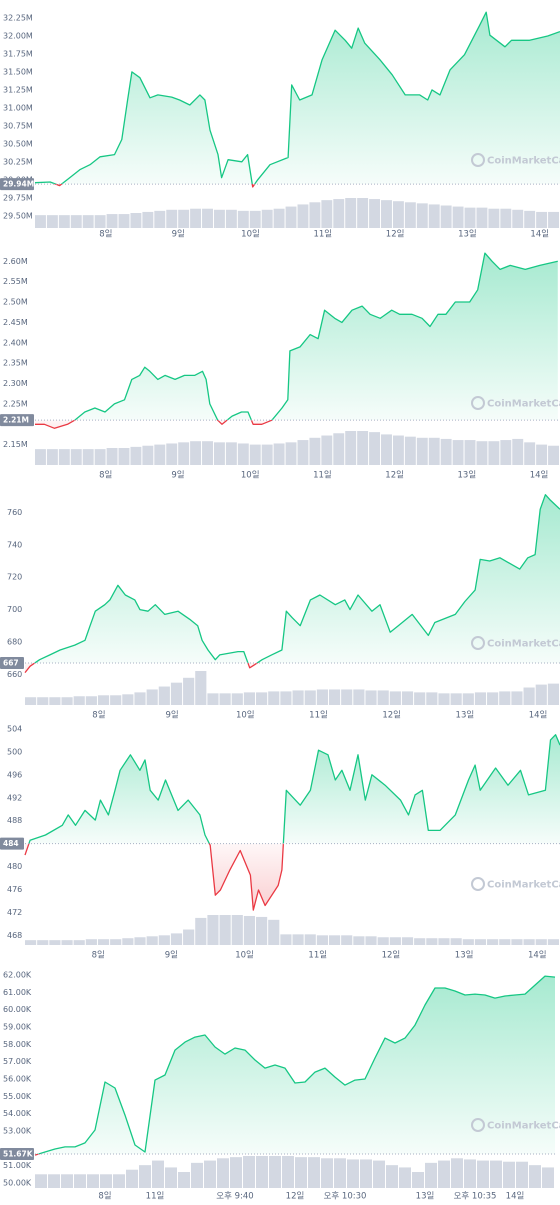  I want to click on y-tick-label: 2.45M, so click(15, 322).